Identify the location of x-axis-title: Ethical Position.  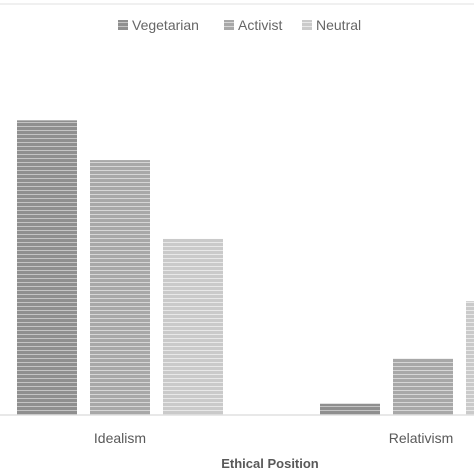
(270, 463).